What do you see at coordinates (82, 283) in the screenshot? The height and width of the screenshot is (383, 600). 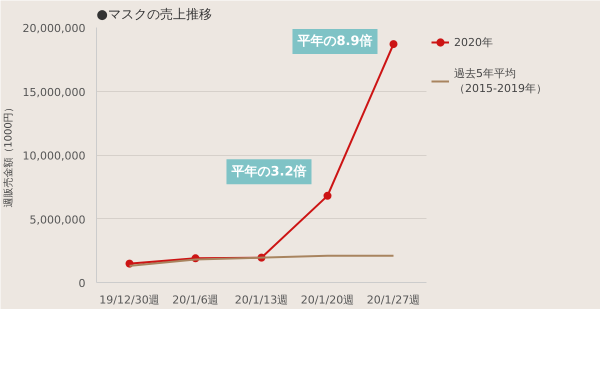 I see `y-tick-label: 0` at bounding box center [82, 283].